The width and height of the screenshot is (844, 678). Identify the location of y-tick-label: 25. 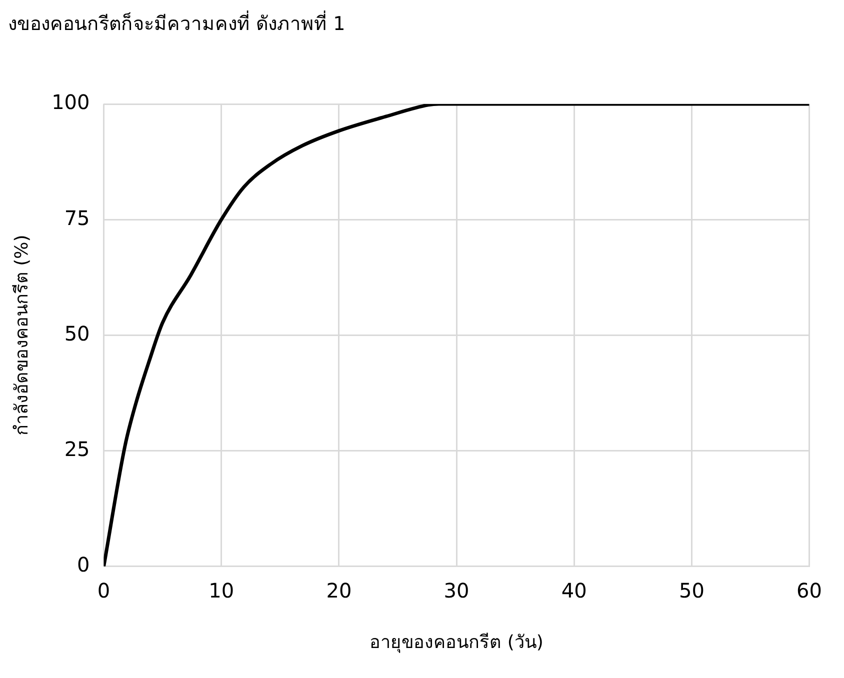
(77, 449).